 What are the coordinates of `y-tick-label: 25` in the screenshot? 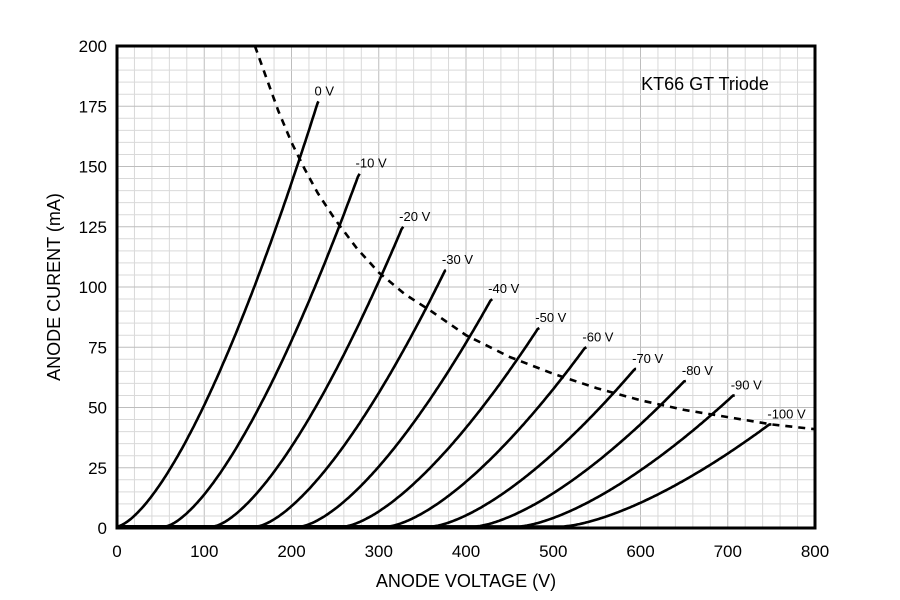 It's located at (97, 468).